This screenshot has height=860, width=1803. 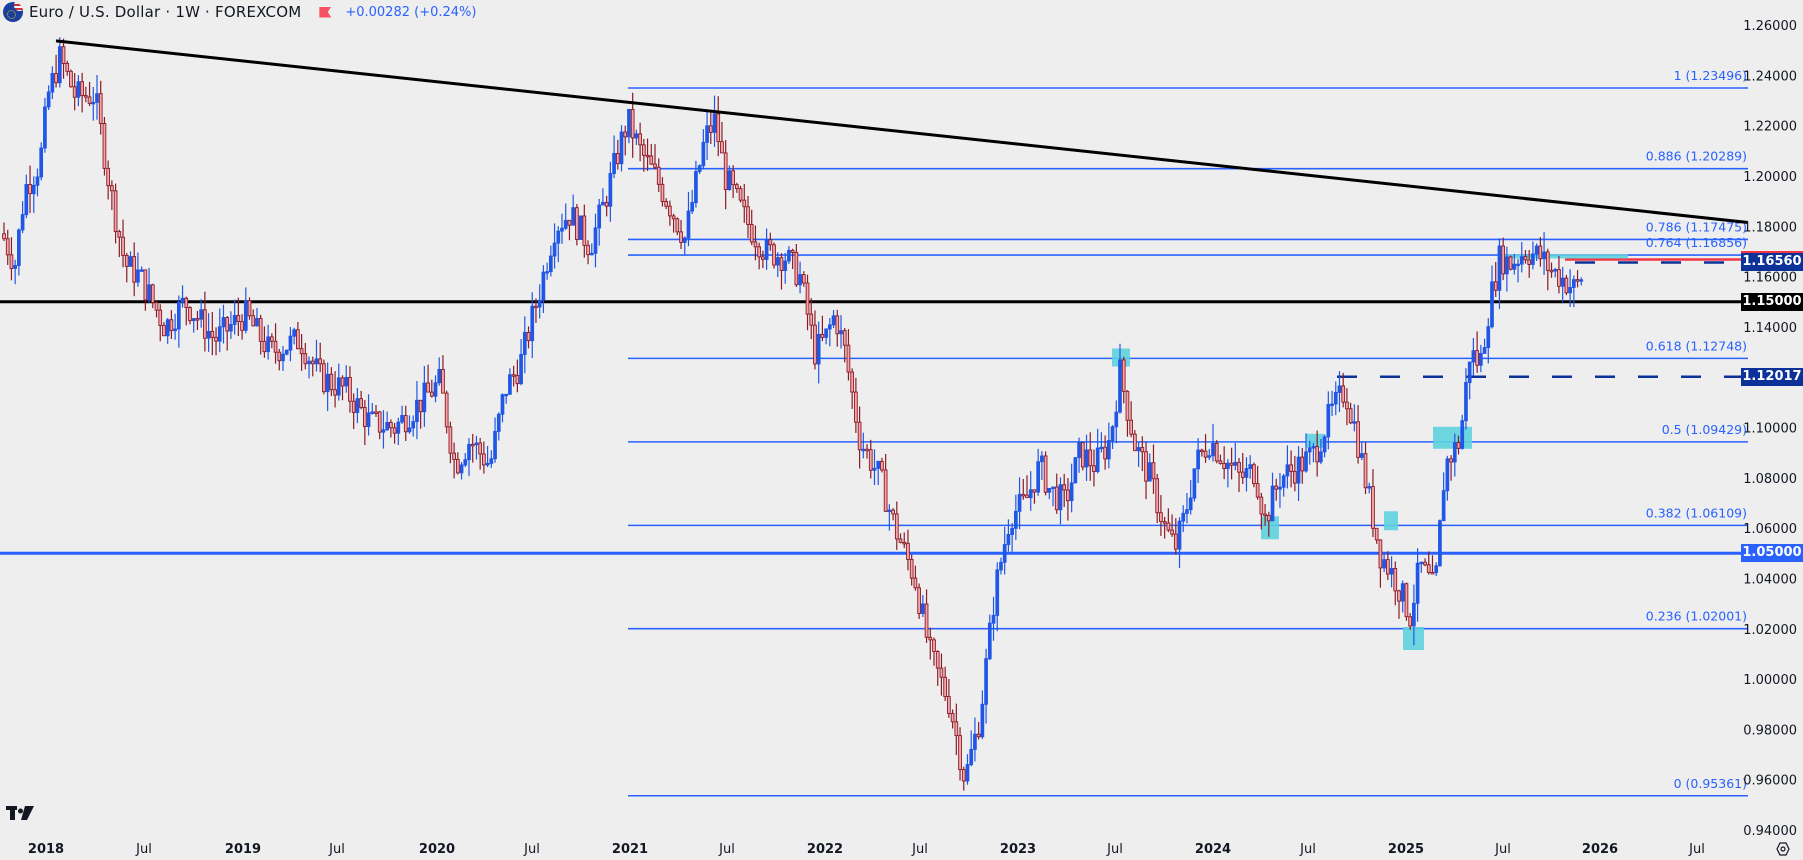 What do you see at coordinates (1770, 579) in the screenshot?
I see `price-tick: 1.04000` at bounding box center [1770, 579].